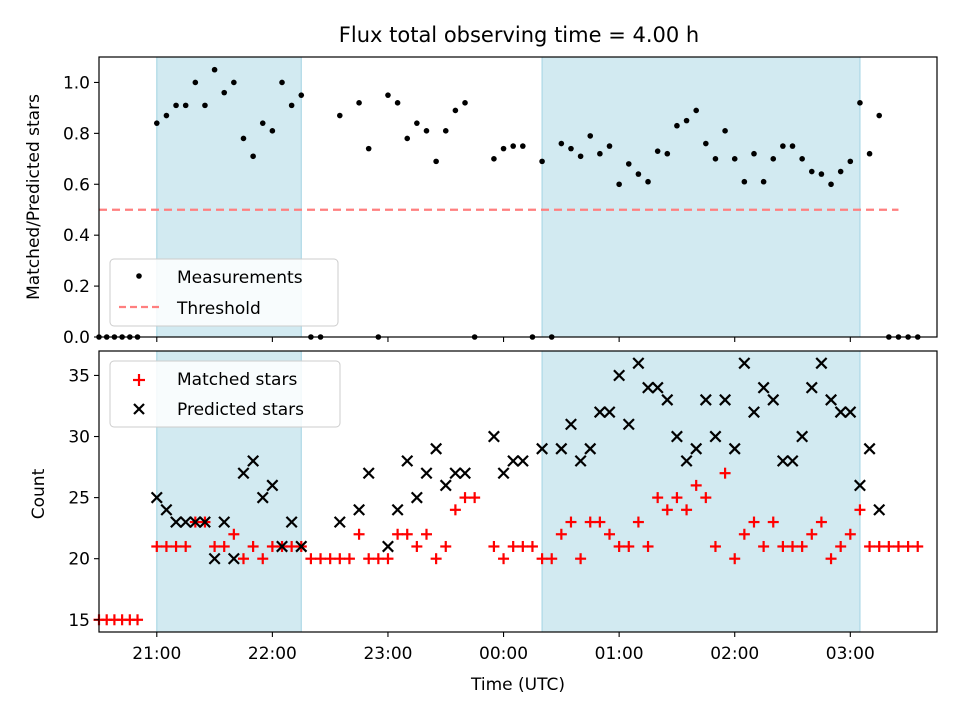  Describe the element at coordinates (139, 409) in the screenshot. I see `legend-predicted-marker` at that location.